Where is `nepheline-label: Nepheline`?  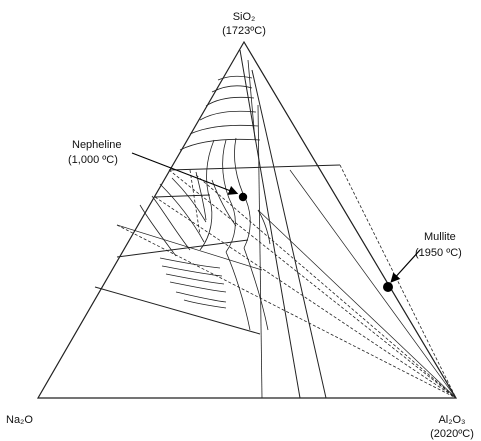 nepheline-label: Nepheline is located at coordinates (97, 145).